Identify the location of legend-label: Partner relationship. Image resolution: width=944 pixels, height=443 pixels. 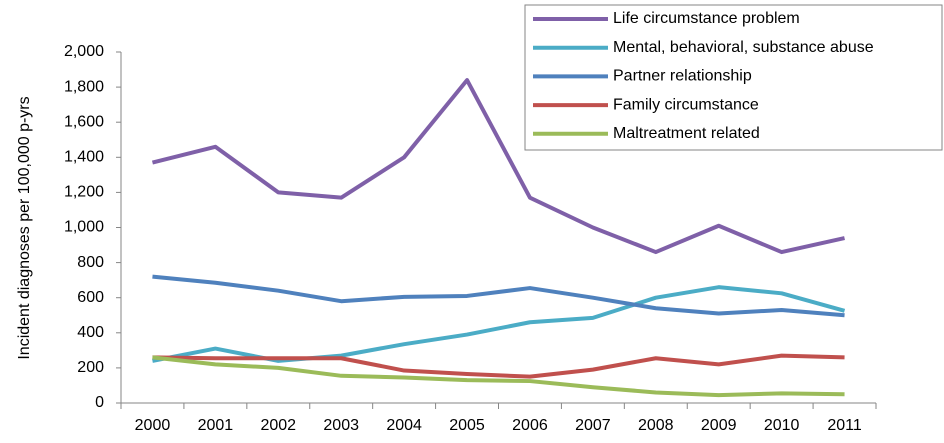
(682, 76).